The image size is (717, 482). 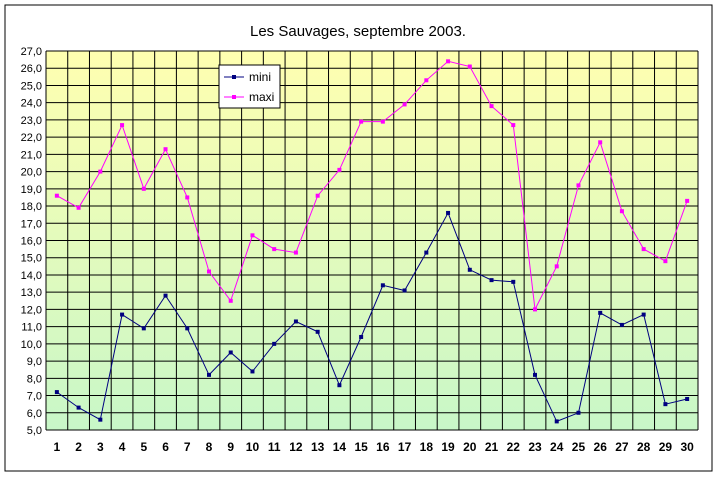 What do you see at coordinates (427, 447) in the screenshot?
I see `x-tick-label: 18` at bounding box center [427, 447].